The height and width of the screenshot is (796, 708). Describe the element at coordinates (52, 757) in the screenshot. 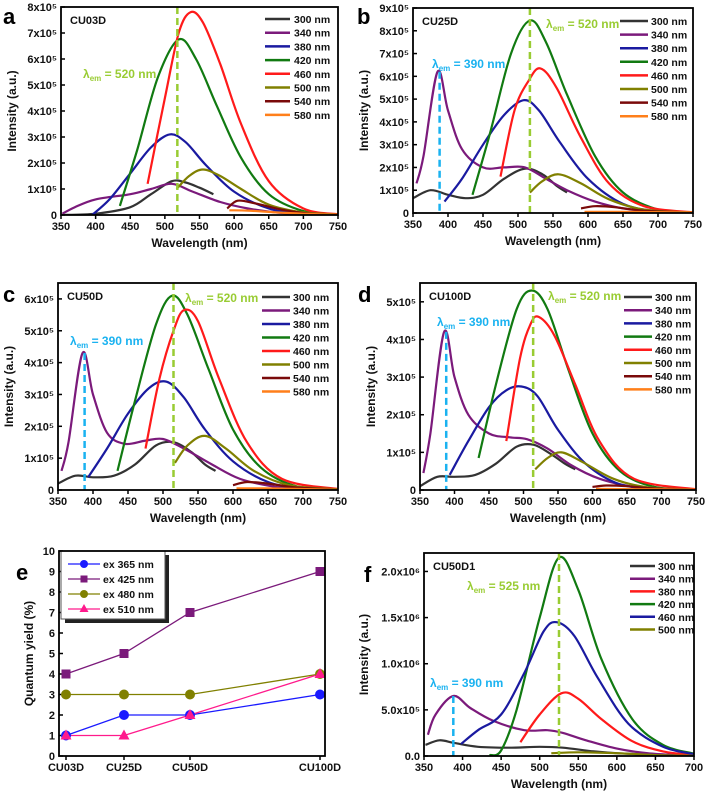

I see `y-tick-label: 0` at that location.